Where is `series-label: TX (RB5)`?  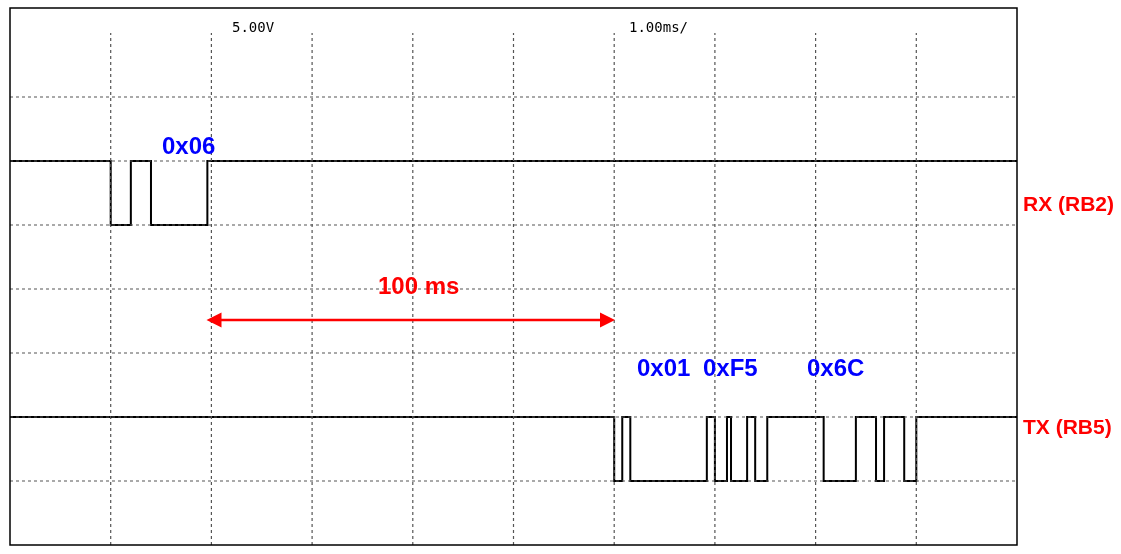
series-label: TX (RB5) is located at coordinates (1067, 426).